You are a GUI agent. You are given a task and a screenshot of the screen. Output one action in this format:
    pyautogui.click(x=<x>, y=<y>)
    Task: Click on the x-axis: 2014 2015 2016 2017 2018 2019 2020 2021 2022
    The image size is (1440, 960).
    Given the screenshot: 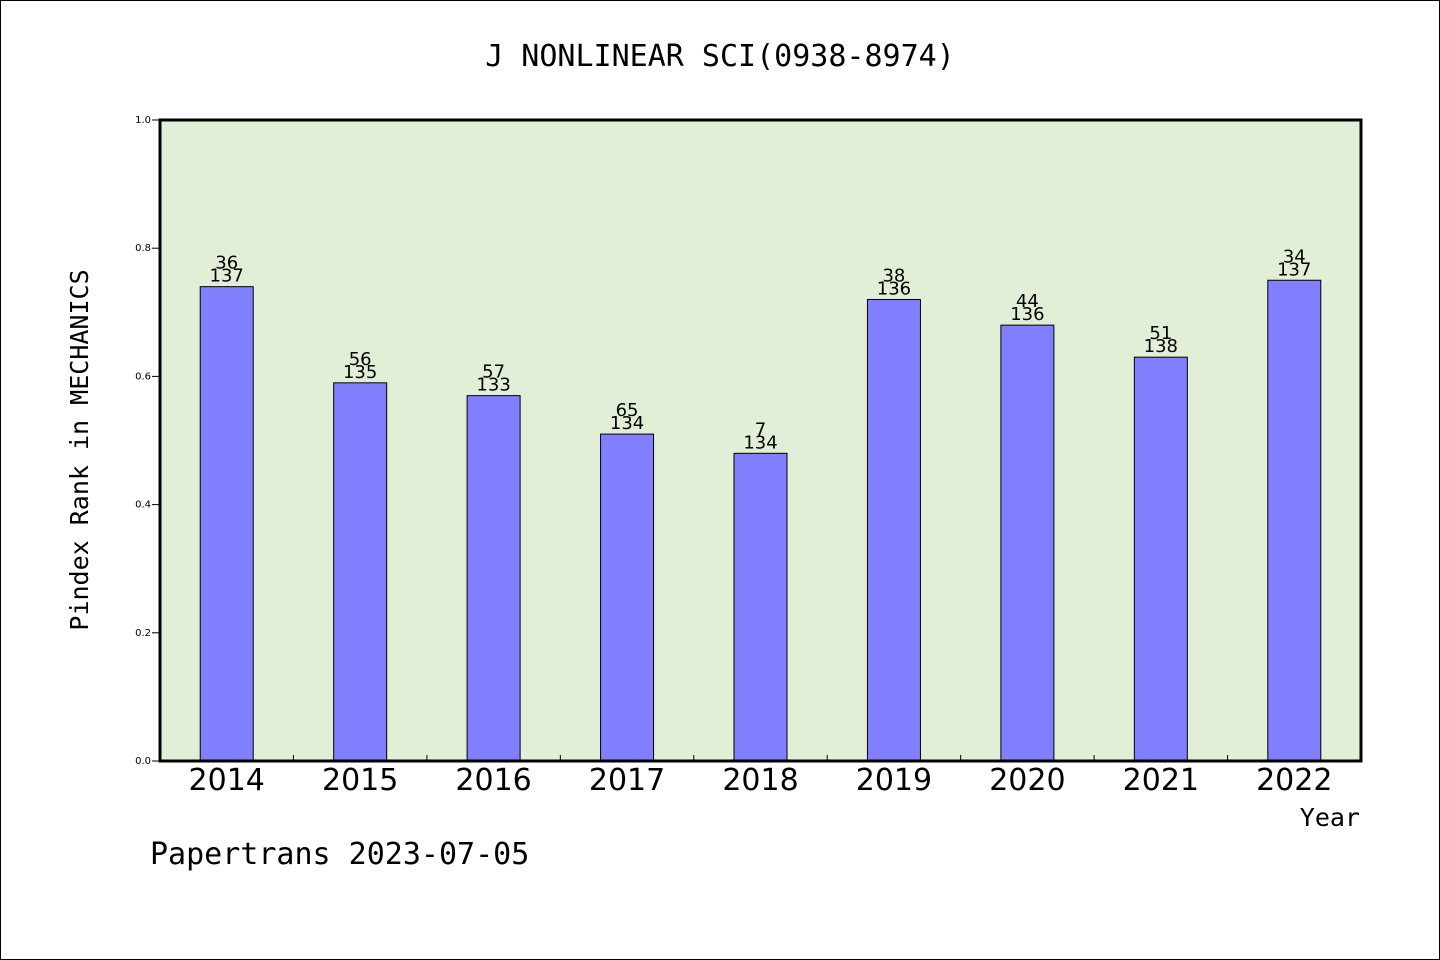 What is the action you would take?
    pyautogui.click(x=760, y=776)
    